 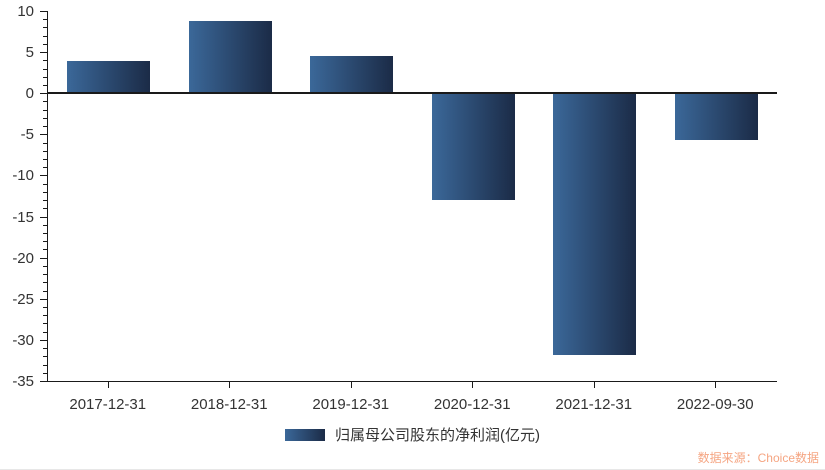 What do you see at coordinates (23, 340) in the screenshot?
I see `y-axis-tick-label: -30` at bounding box center [23, 340].